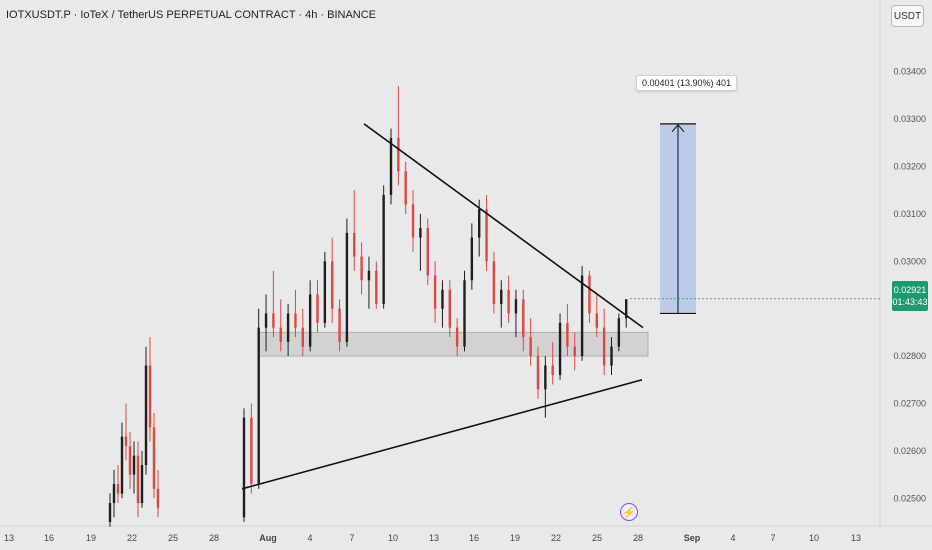  I want to click on measured-move-arrow-head, so click(678, 128).